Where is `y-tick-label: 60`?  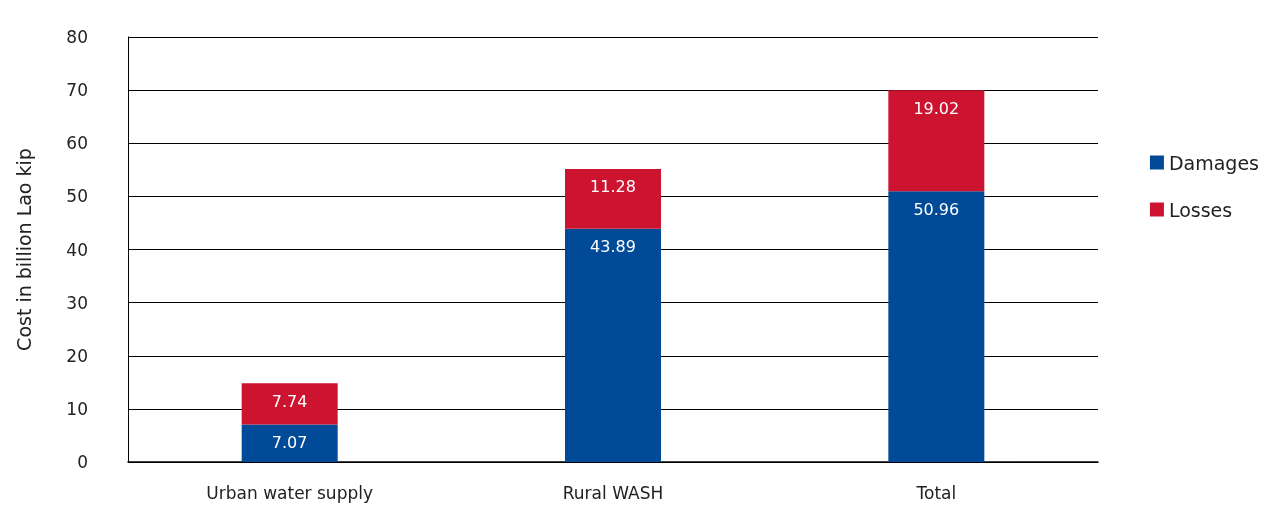
y-tick-label: 60 is located at coordinates (77, 143).